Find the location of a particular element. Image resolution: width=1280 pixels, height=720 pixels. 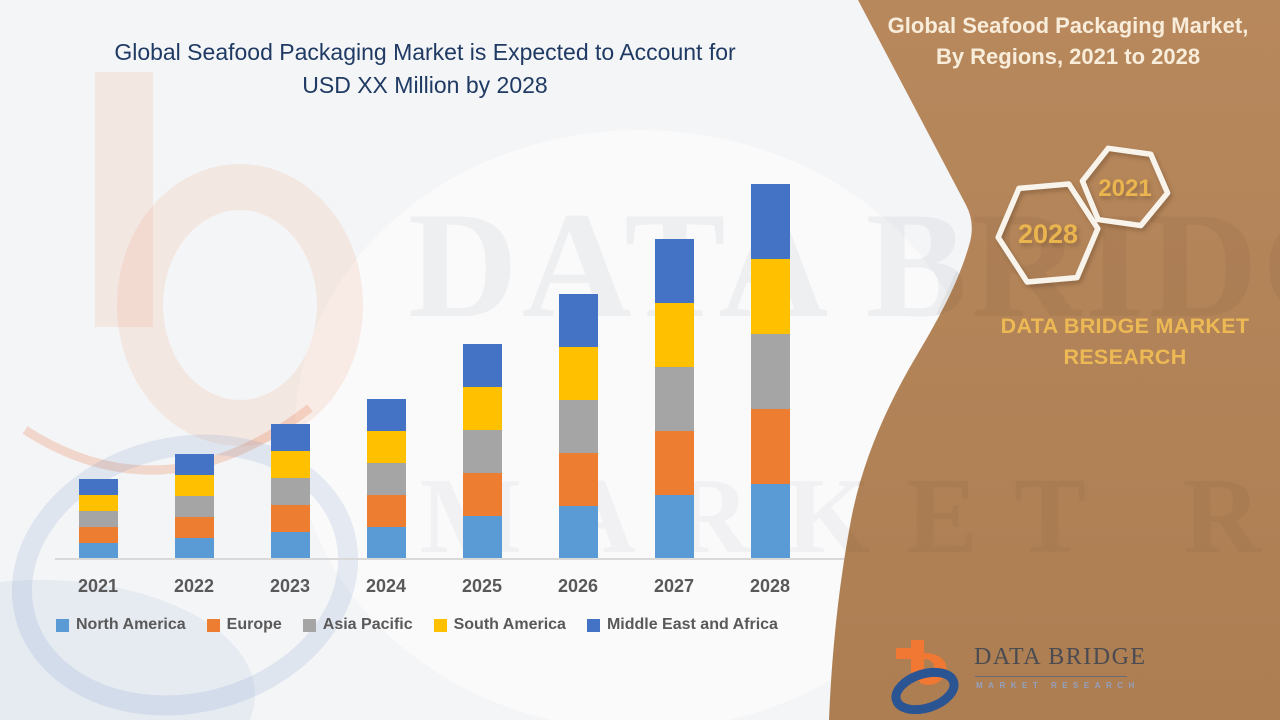

bar-segment-2025-south-america is located at coordinates (482, 408).